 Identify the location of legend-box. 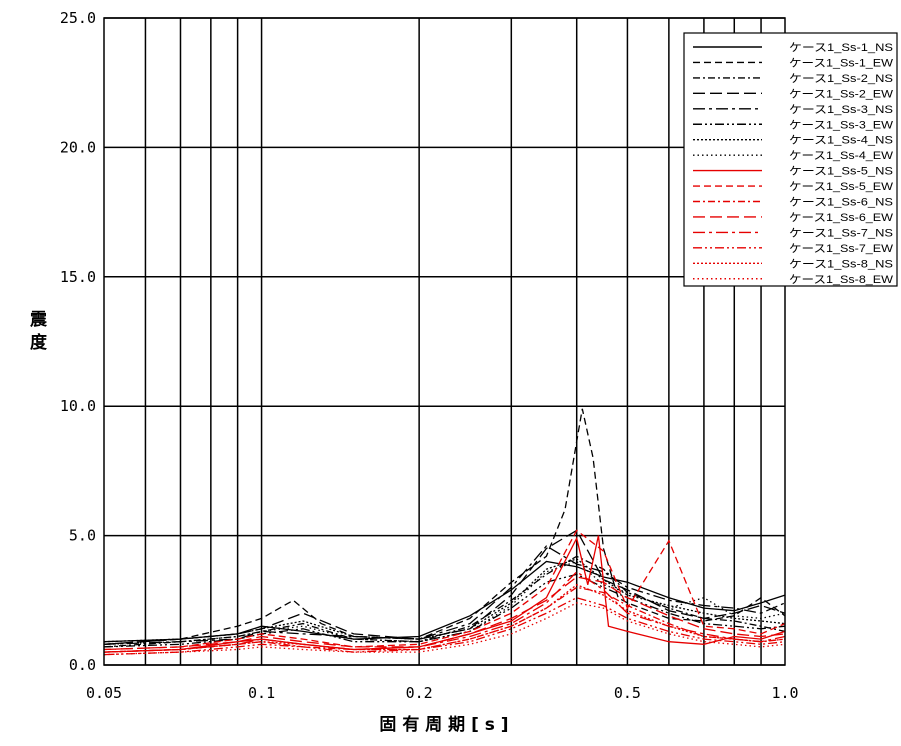
(790, 159).